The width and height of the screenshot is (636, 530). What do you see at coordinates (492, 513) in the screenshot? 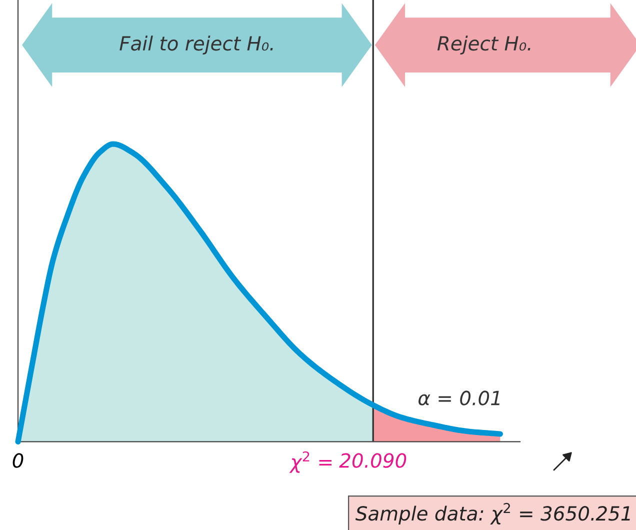
I see `text: Sample data: χ$^{2}$ = 3650.251` at bounding box center [492, 513].